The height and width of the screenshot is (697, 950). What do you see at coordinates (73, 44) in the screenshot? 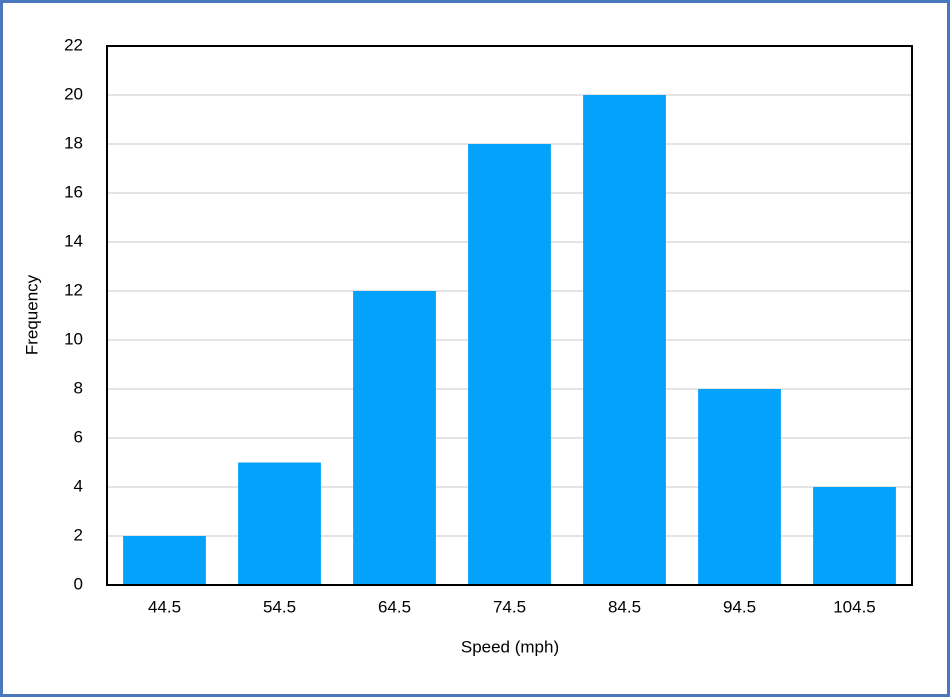
I see `y-tick-label: 22` at bounding box center [73, 44].